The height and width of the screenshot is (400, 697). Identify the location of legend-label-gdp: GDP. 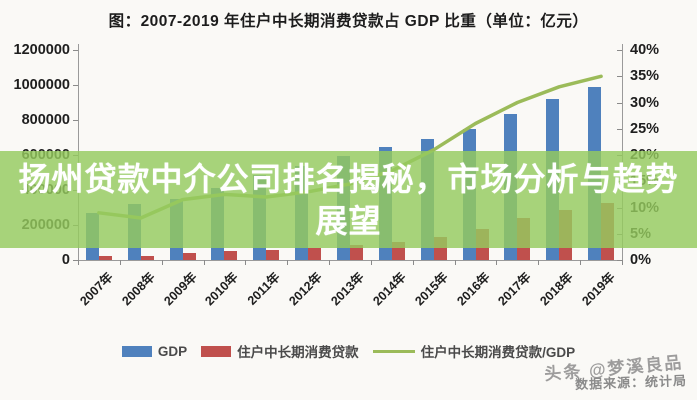
(172, 351).